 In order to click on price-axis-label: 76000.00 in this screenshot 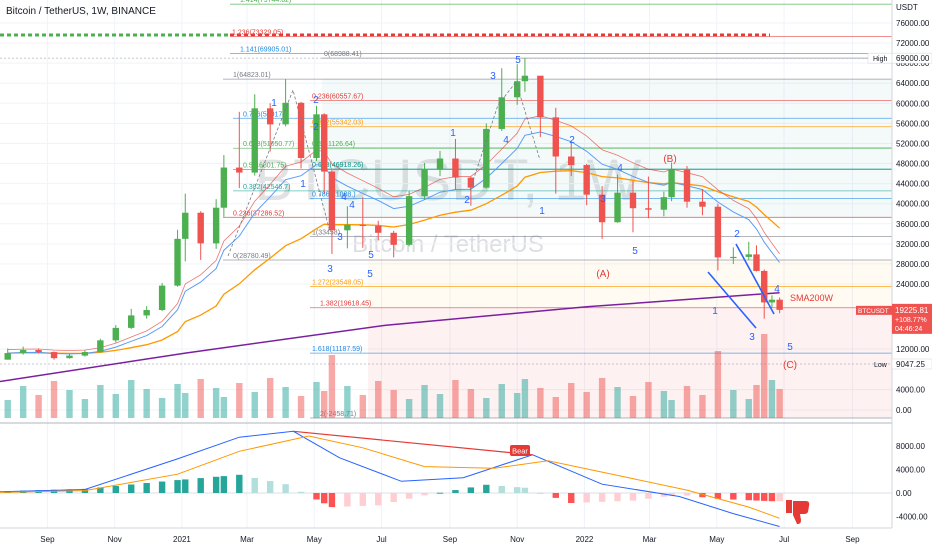, I will do `click(913, 23)`.